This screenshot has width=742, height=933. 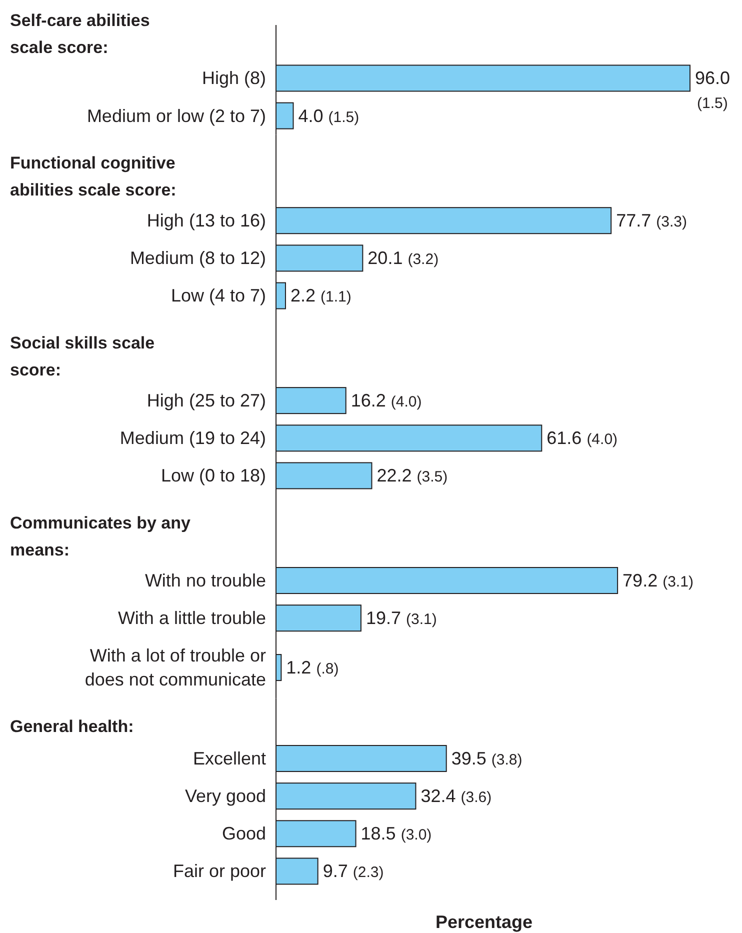 I want to click on data-label: 9.7 (2.3), so click(x=353, y=871).